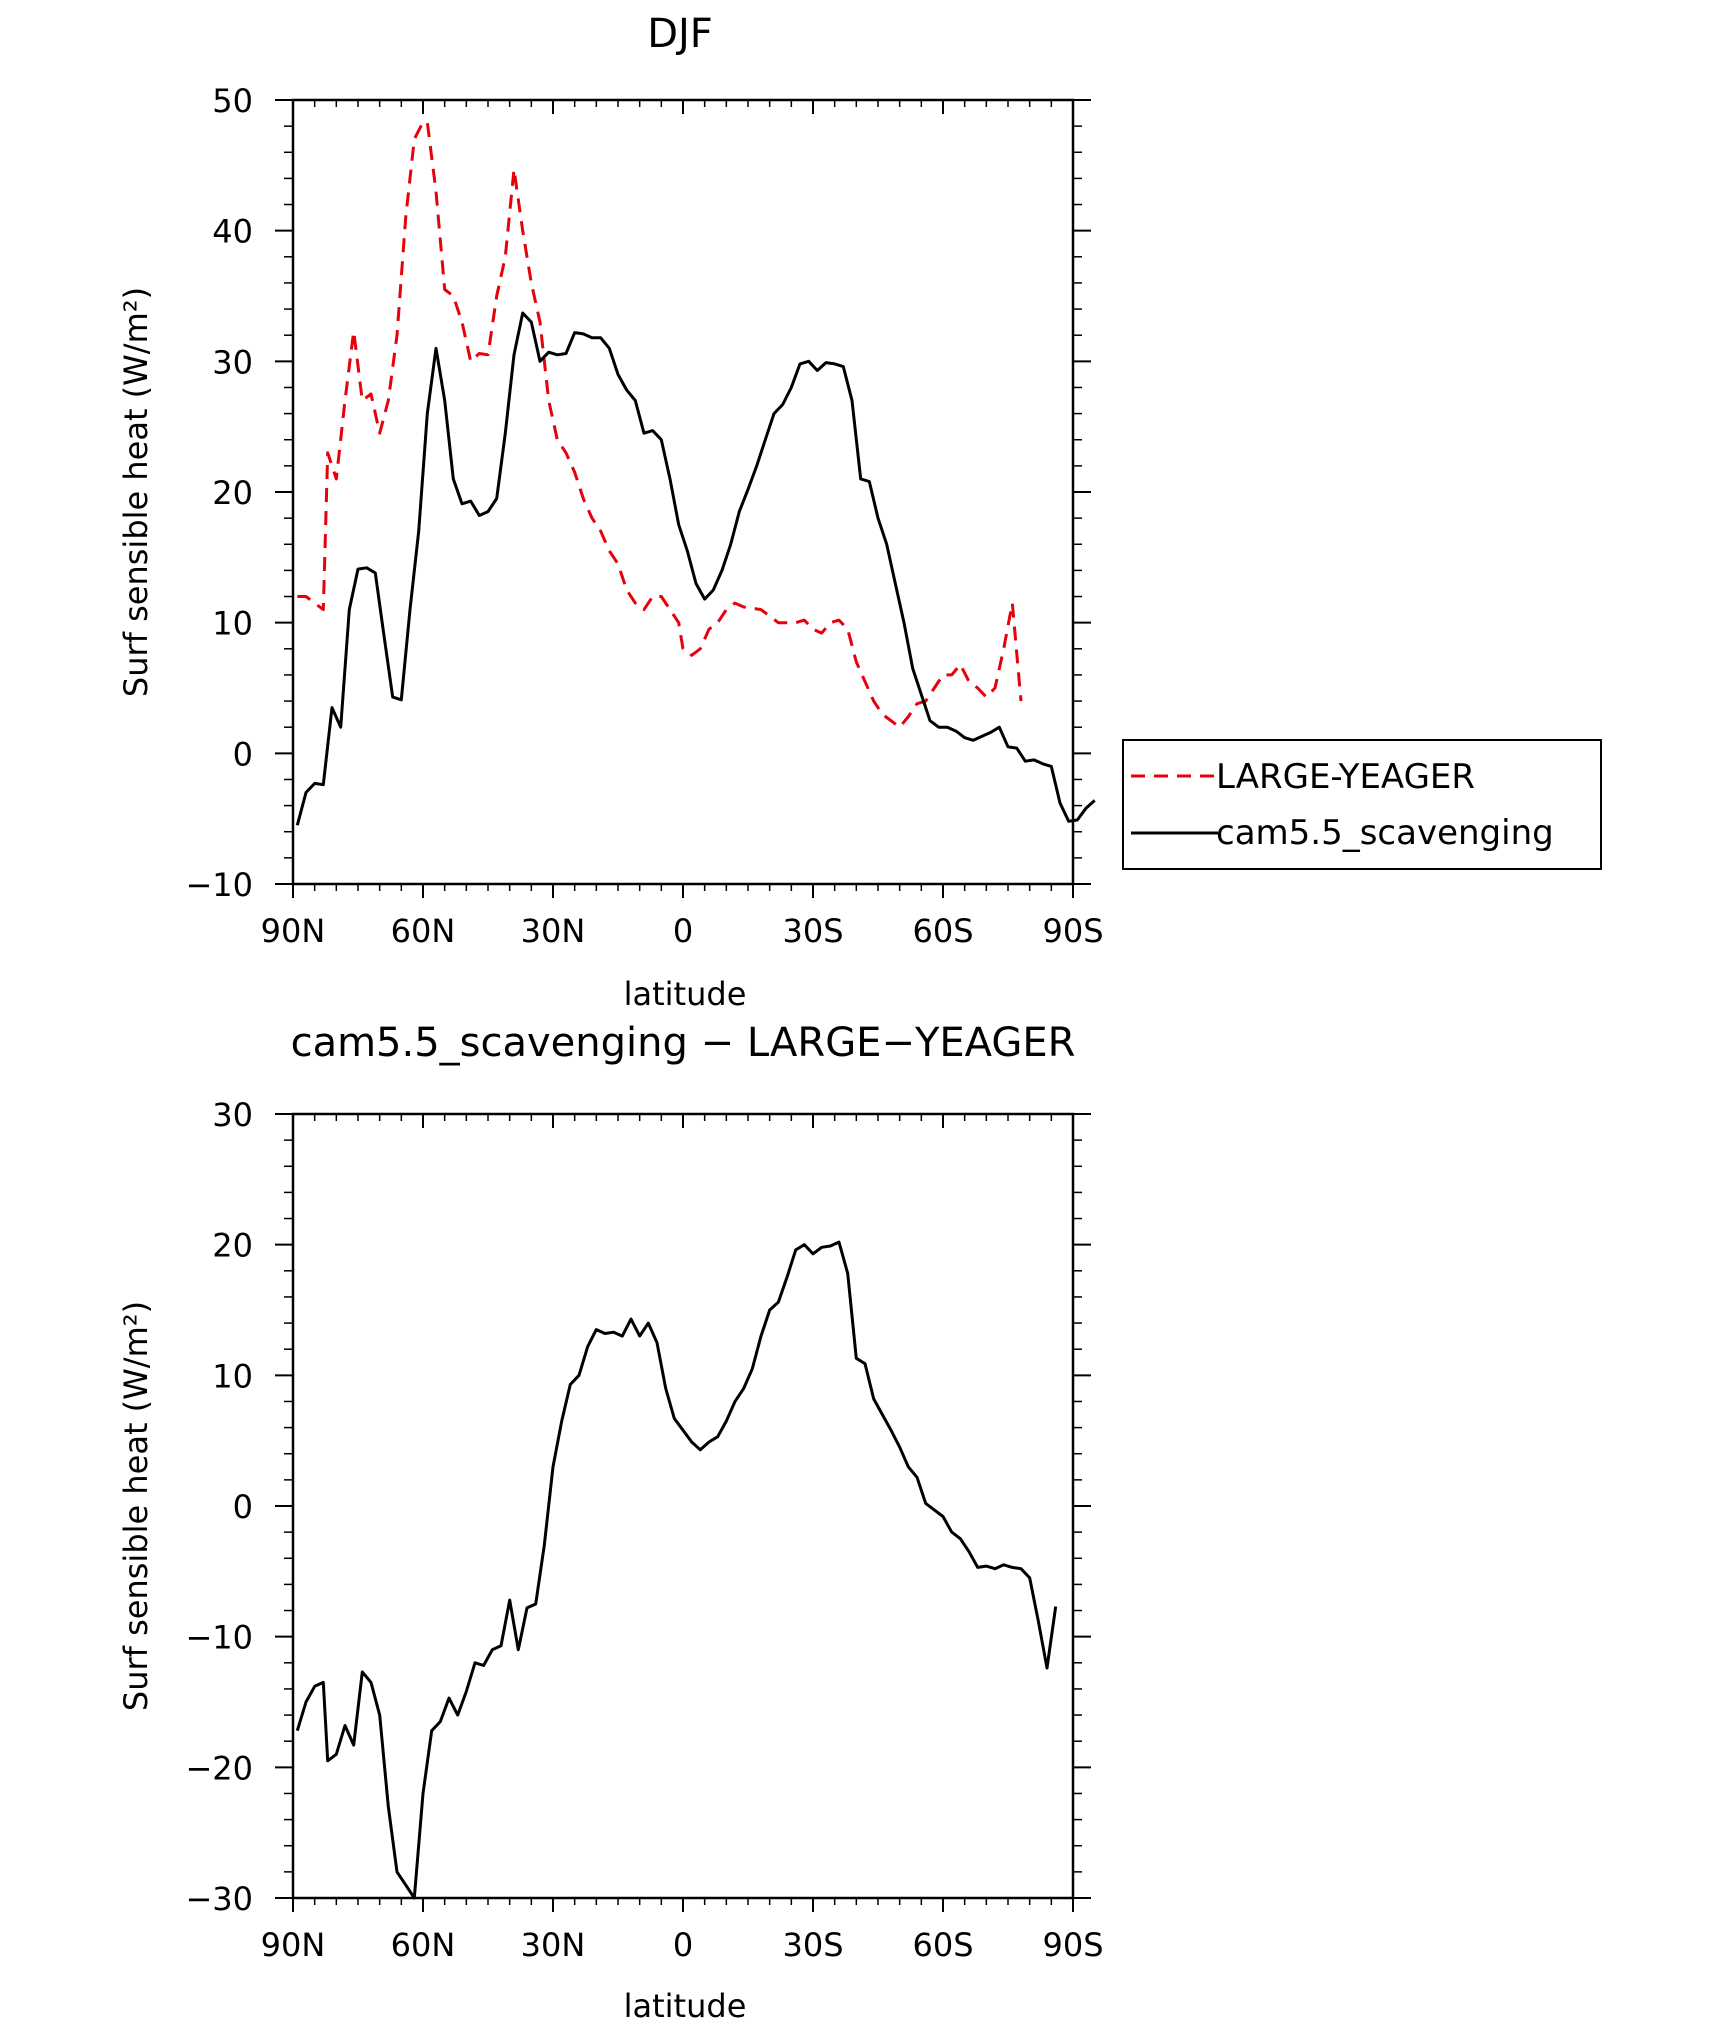  I want to click on legend-box, so click(1362, 804).